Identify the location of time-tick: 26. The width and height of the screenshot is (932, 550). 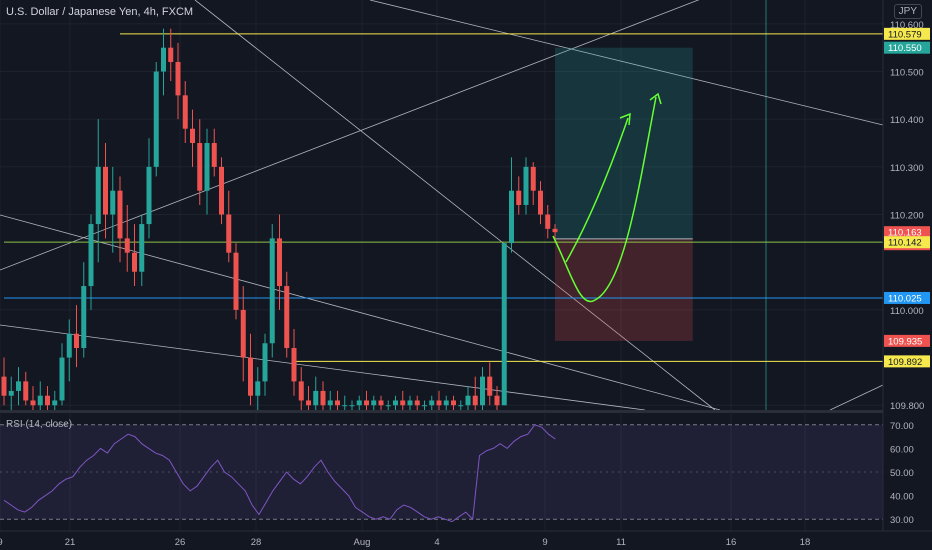
(180, 542).